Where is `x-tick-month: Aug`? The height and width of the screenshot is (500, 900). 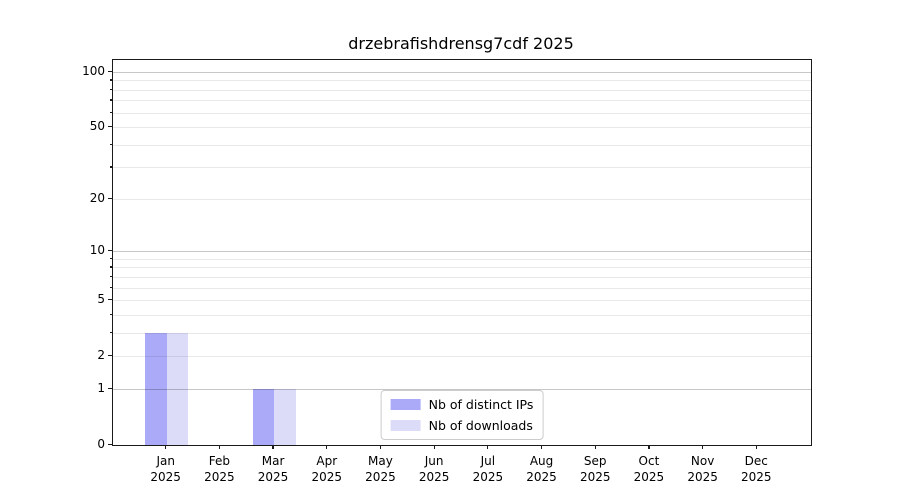
x-tick-month: Aug is located at coordinates (541, 461).